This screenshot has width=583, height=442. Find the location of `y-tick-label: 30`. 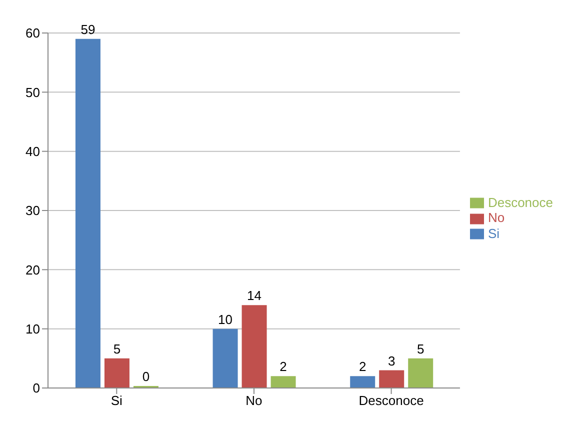

y-tick-label: 30 is located at coordinates (33, 210).